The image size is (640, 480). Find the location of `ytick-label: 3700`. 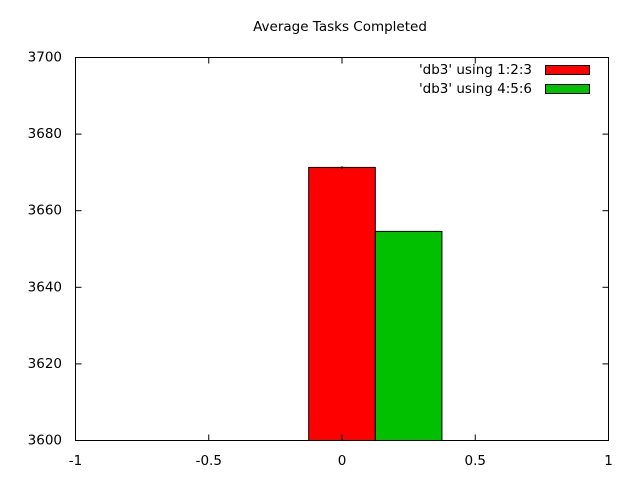

ytick-label: 3700 is located at coordinates (45, 58).